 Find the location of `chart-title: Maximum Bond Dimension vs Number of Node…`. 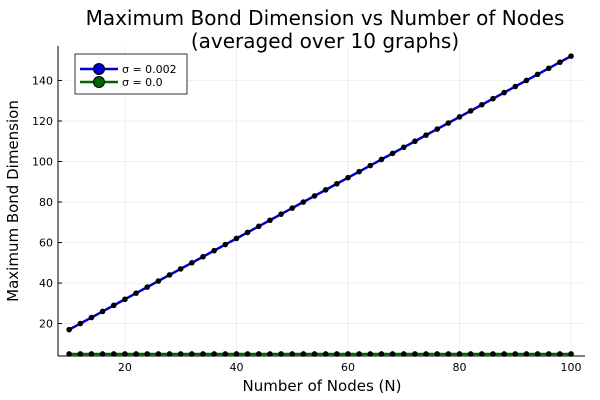

chart-title: Maximum Bond Dimension vs Number of Node… is located at coordinates (325, 18).